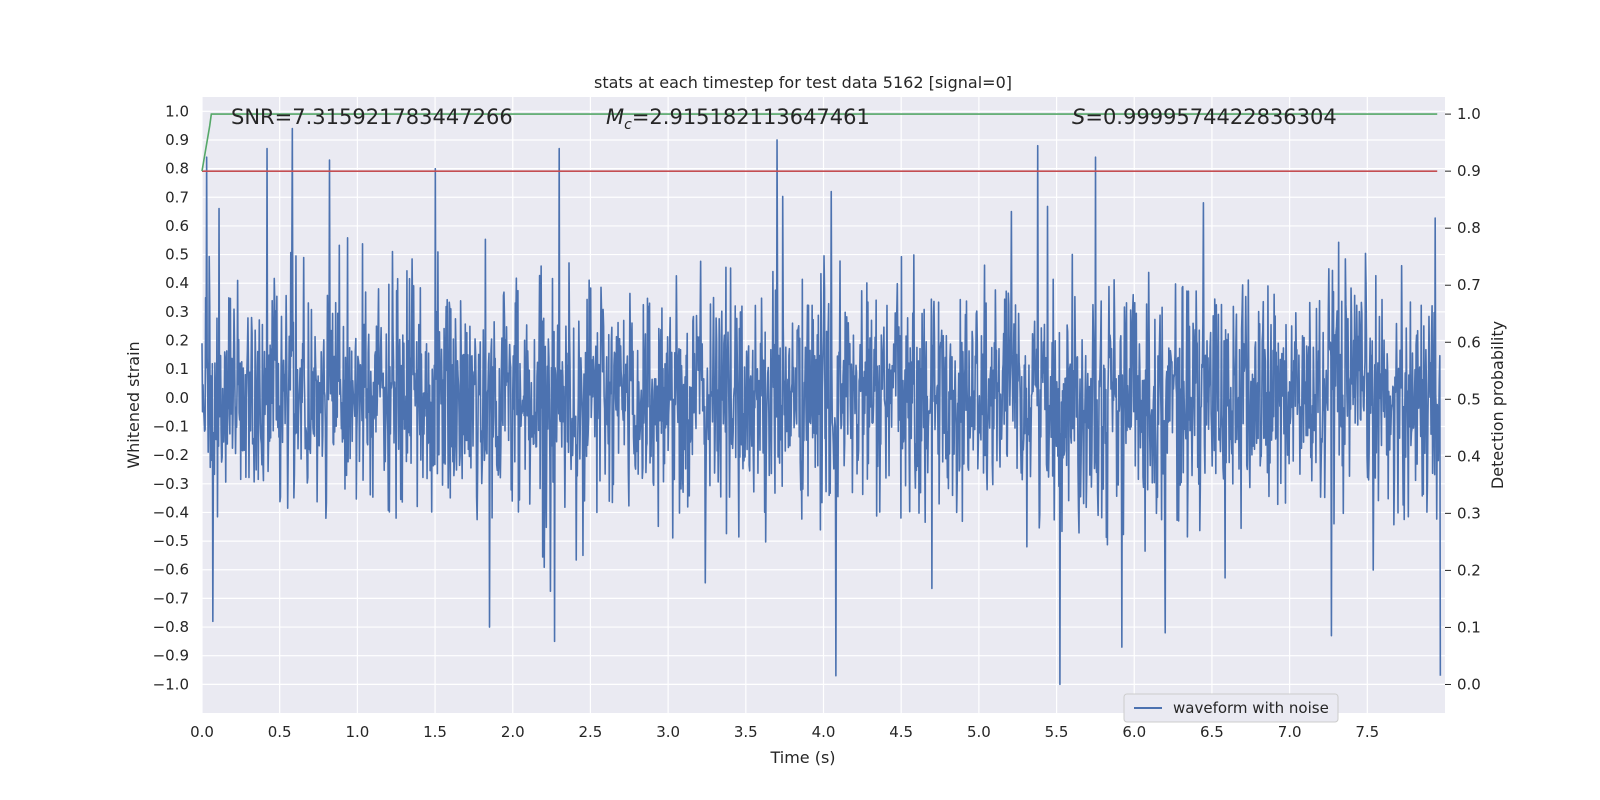  I want to click on y-right-tick-label: 0.7, so click(1469, 285).